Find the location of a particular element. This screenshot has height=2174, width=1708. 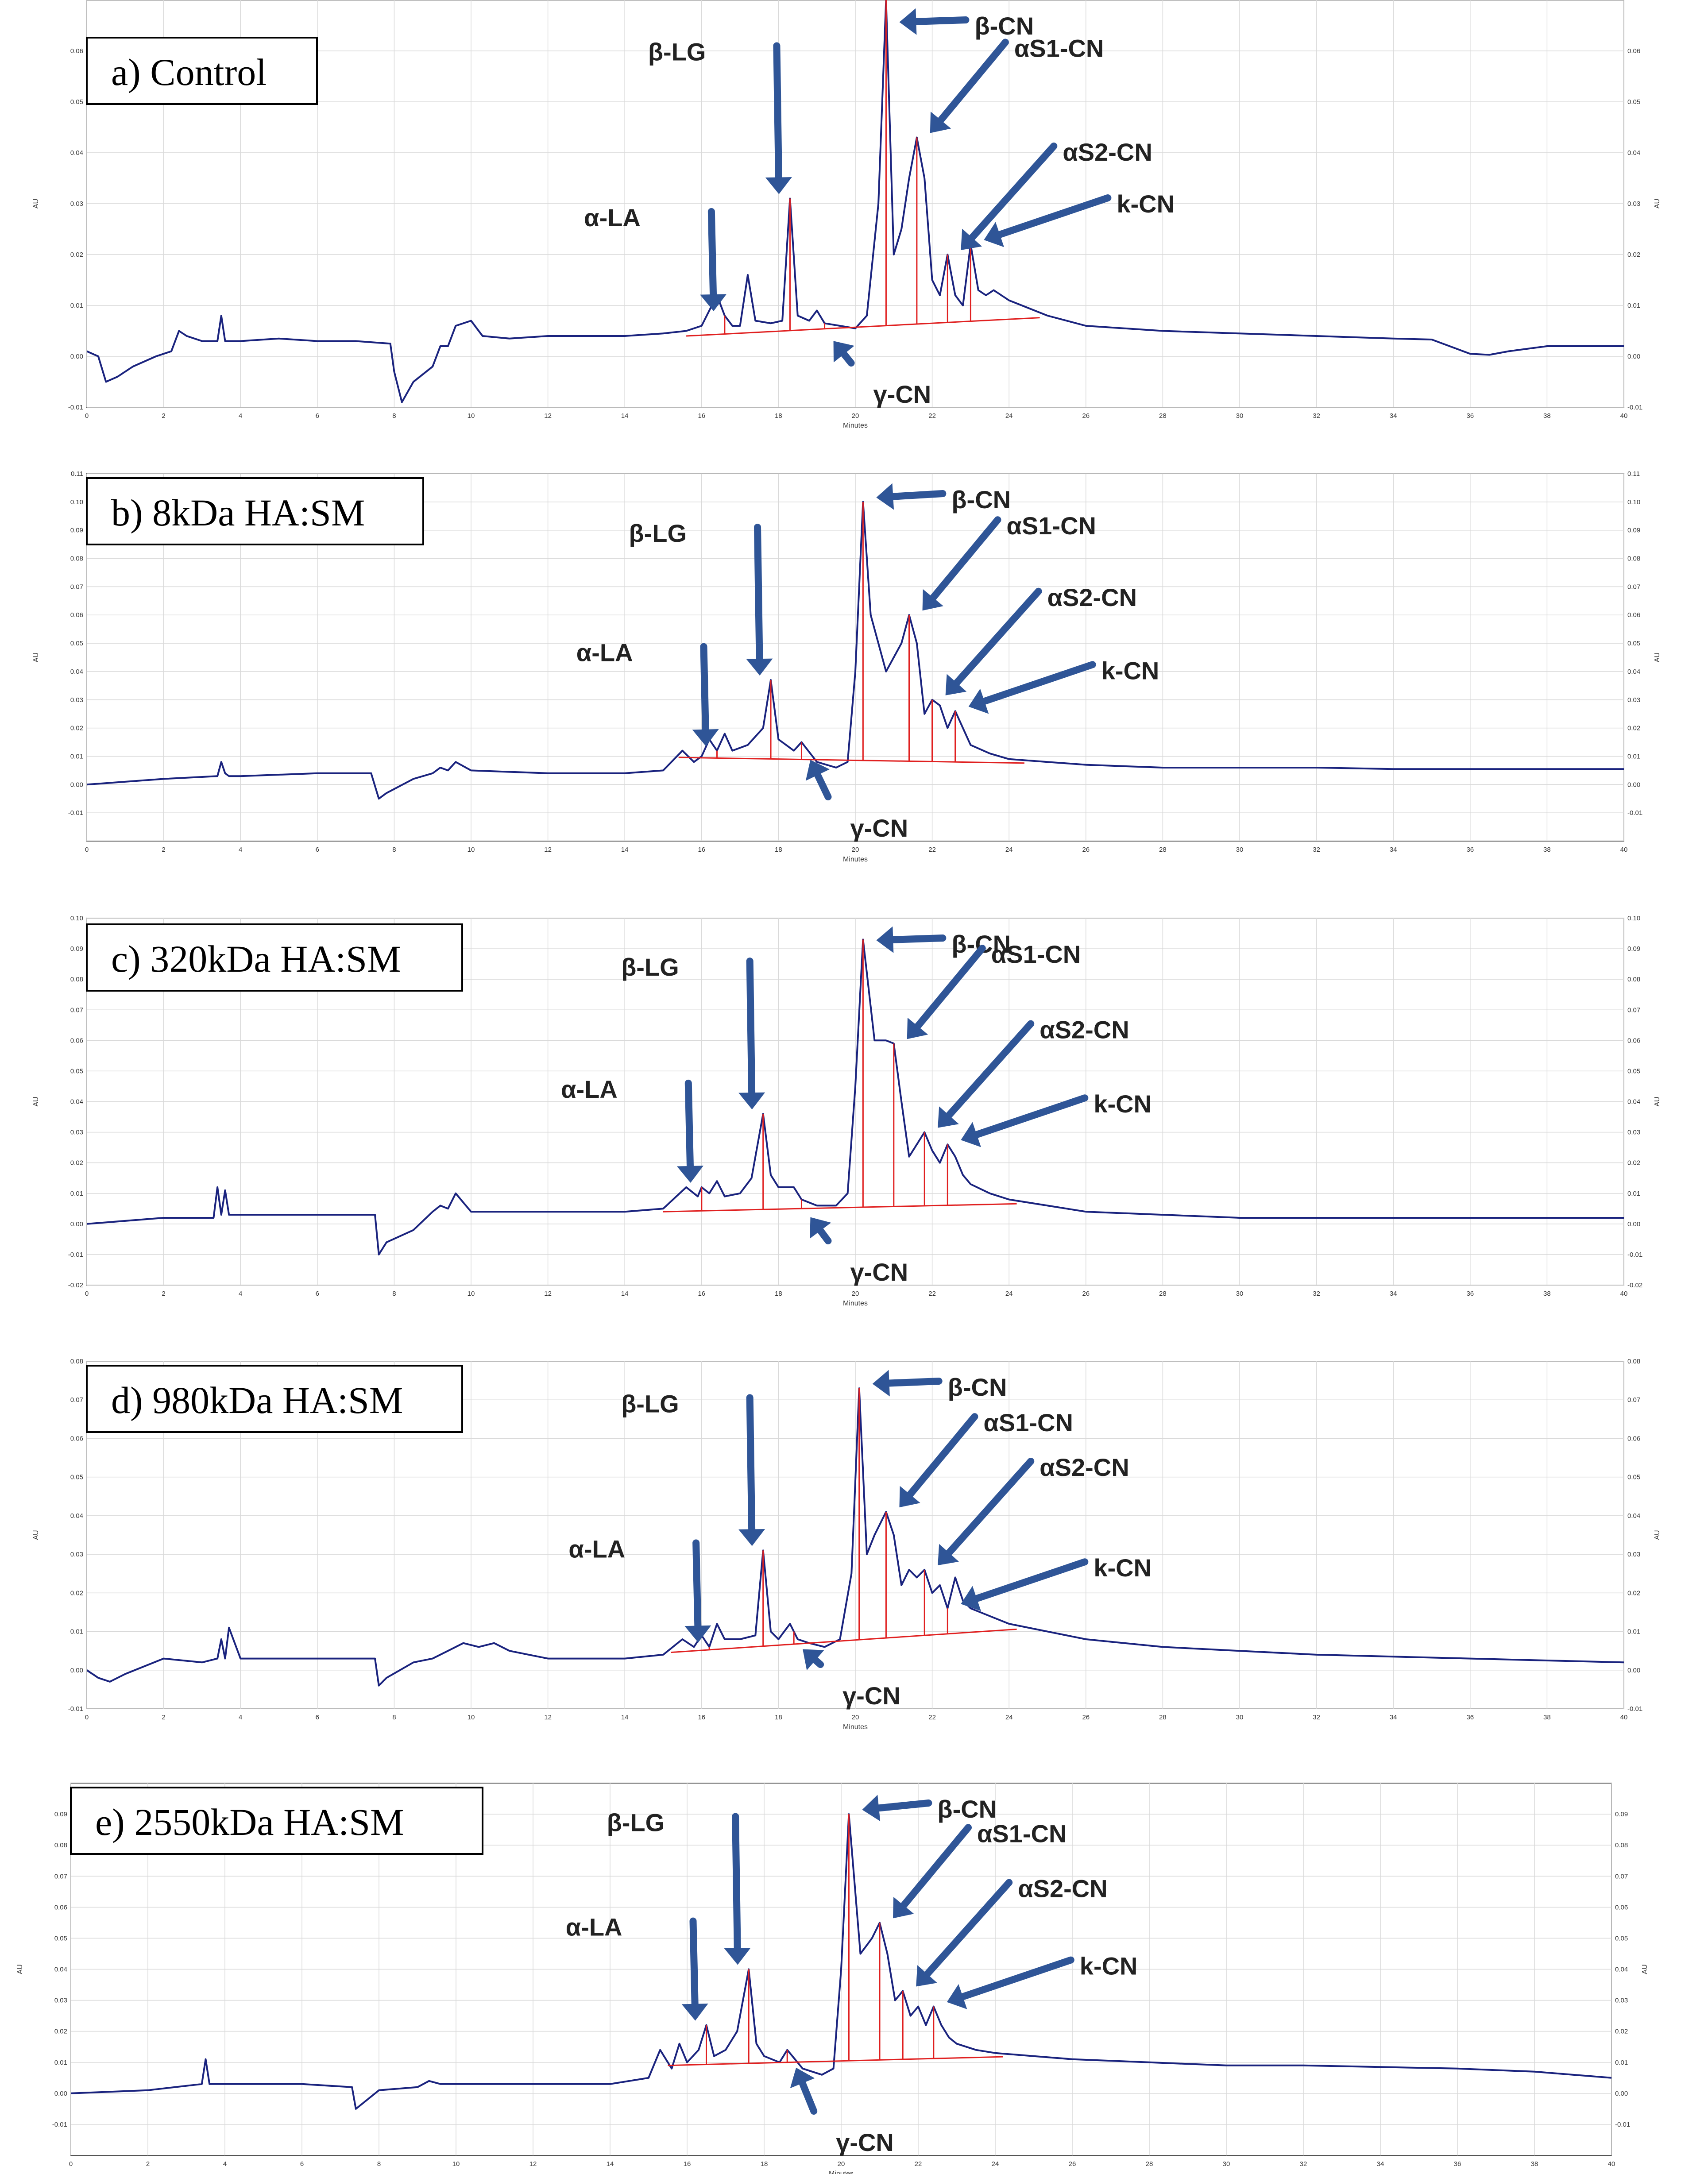

y-tick-label-right: 0.01 is located at coordinates (1633, 305).